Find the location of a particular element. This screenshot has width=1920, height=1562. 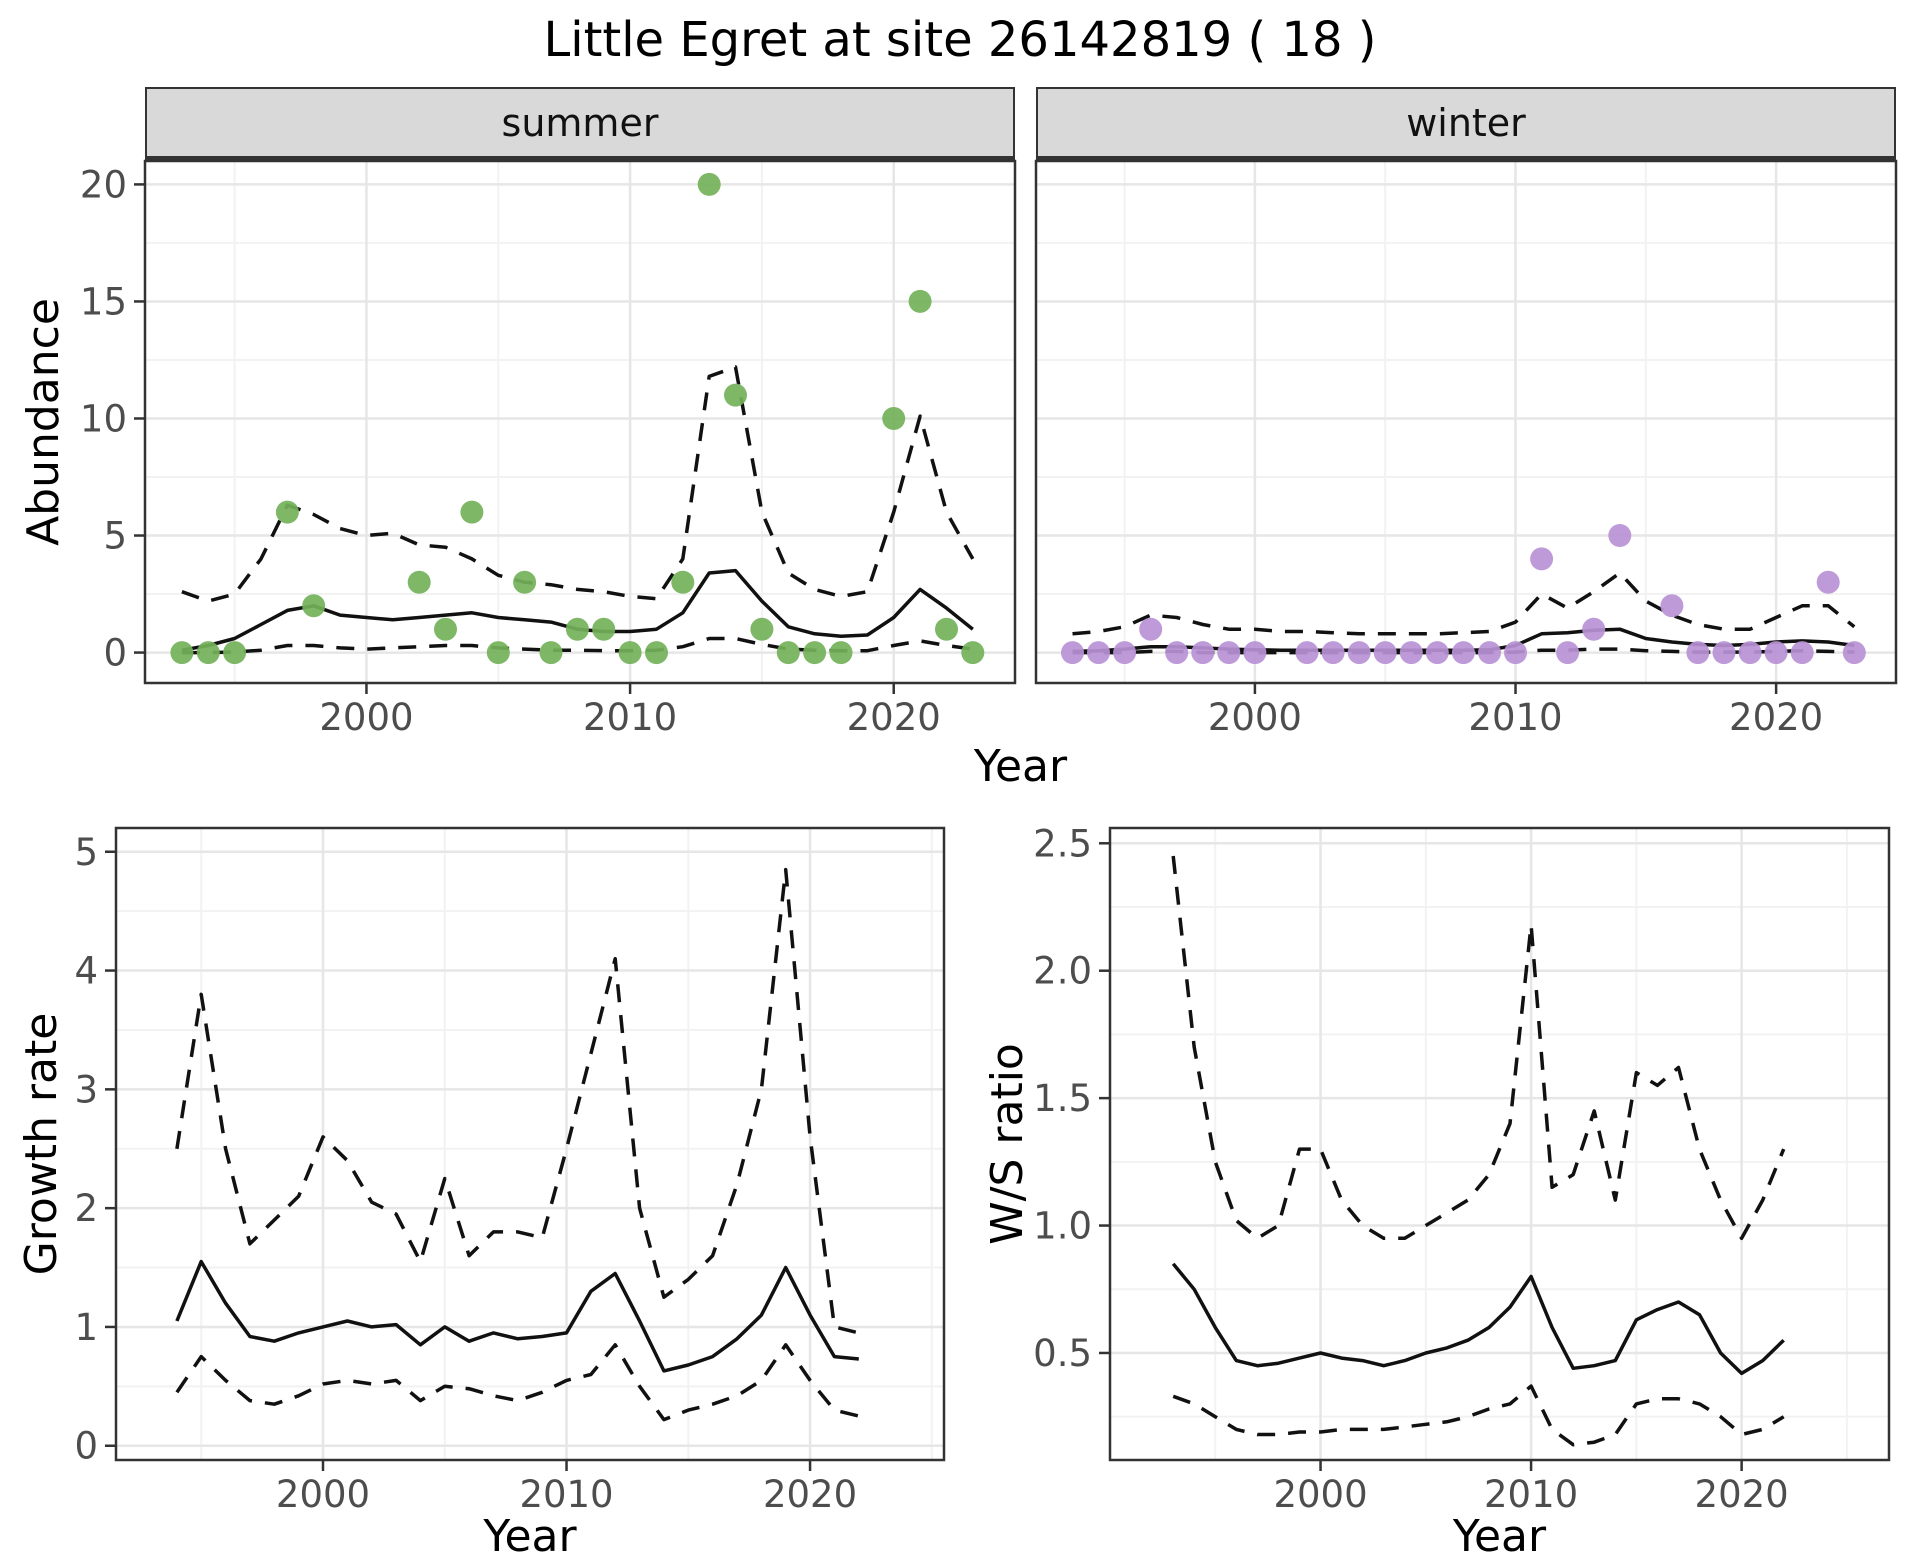

y-axis-title-ws: W/S ratio is located at coordinates (1007, 1144).